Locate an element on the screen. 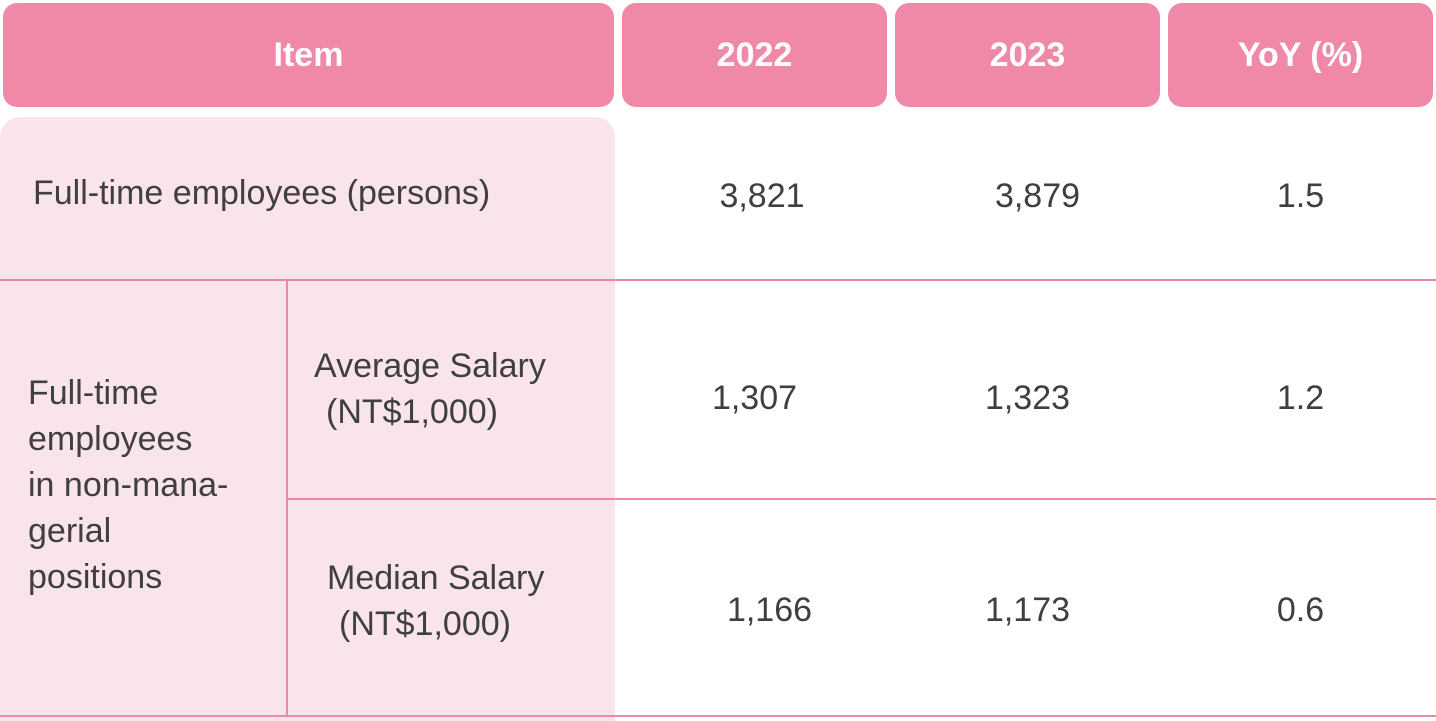 Image resolution: width=1436 pixels, height=721 pixels. row-label-fulltime-employees: Full-time employees (persons) is located at coordinates (262, 193).